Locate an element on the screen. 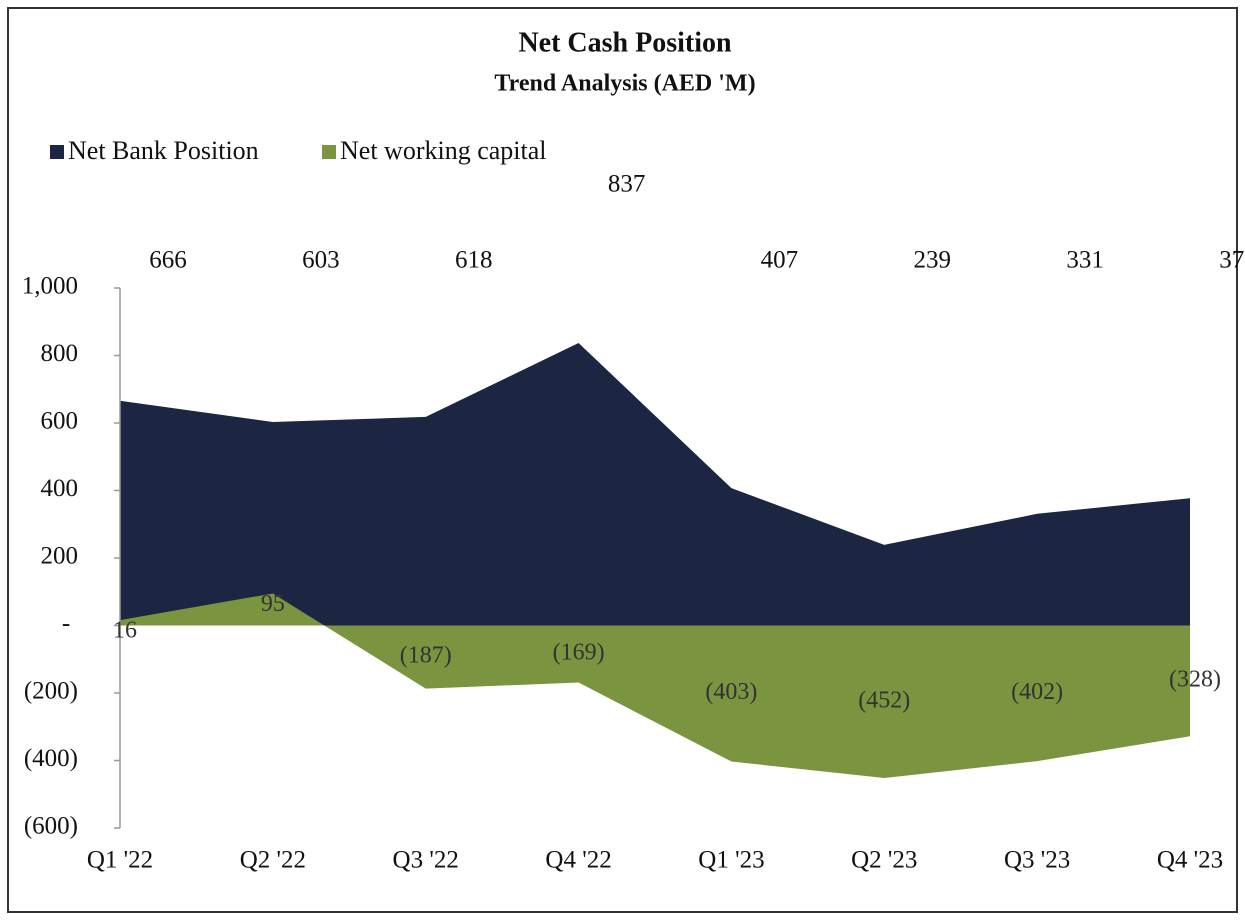 This screenshot has height=920, width=1245. data-label: (403) is located at coordinates (731, 692).